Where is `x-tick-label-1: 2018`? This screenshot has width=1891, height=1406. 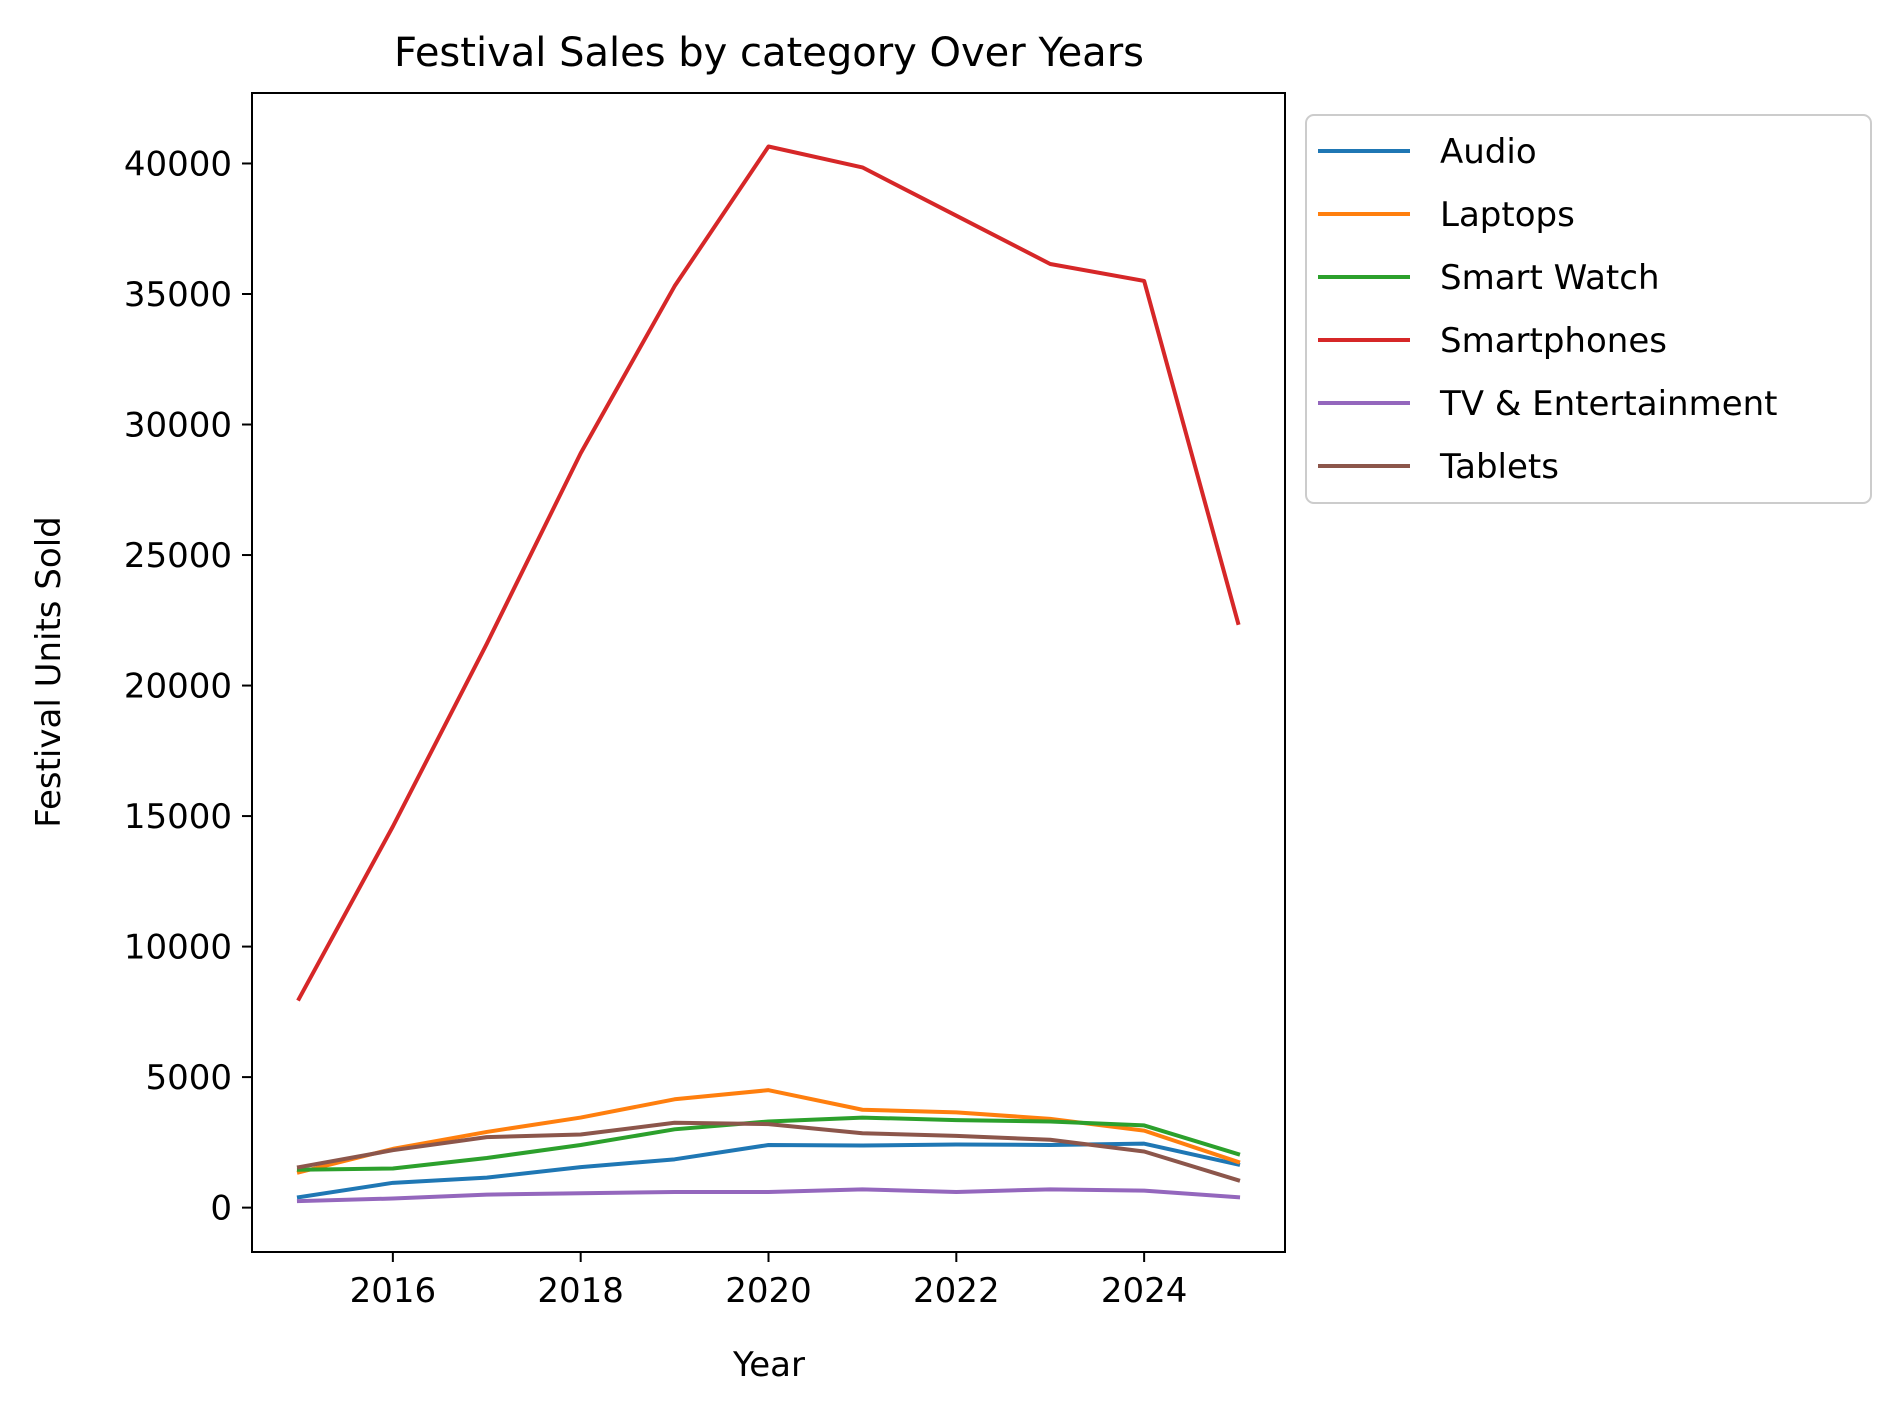
x-tick-label-1: 2018 is located at coordinates (580, 1291).